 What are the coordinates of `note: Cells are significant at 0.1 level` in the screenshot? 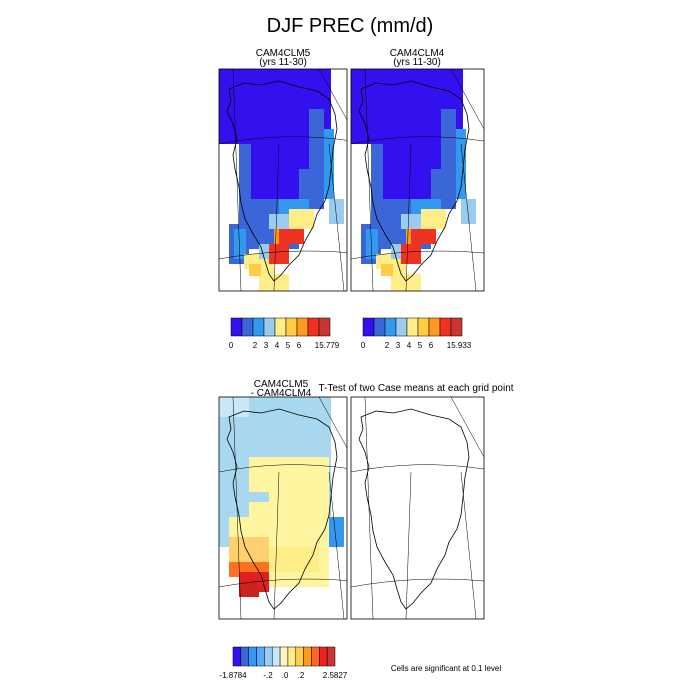 It's located at (446, 668).